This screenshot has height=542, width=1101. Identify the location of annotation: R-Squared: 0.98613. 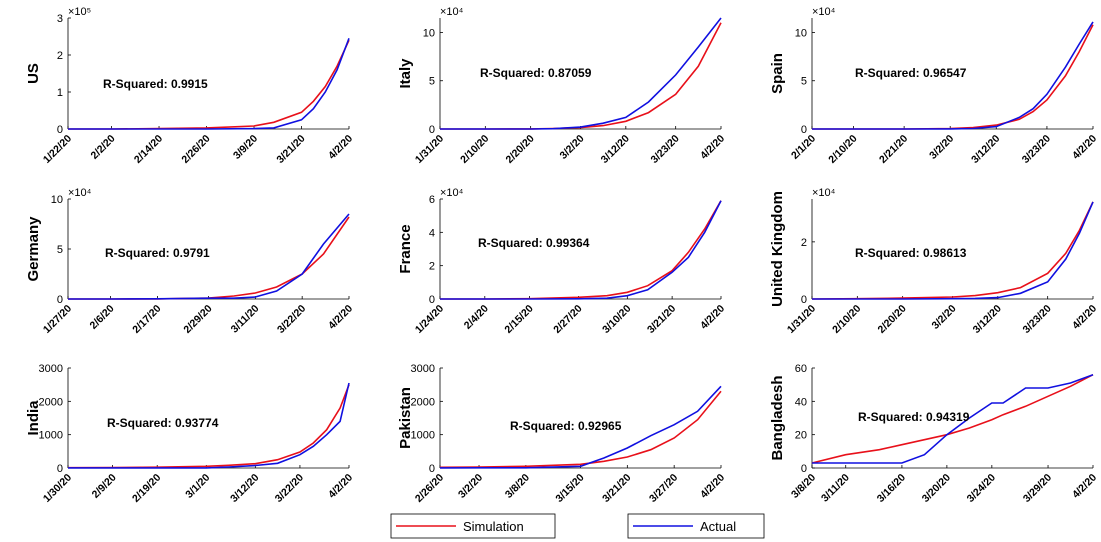
(911, 253).